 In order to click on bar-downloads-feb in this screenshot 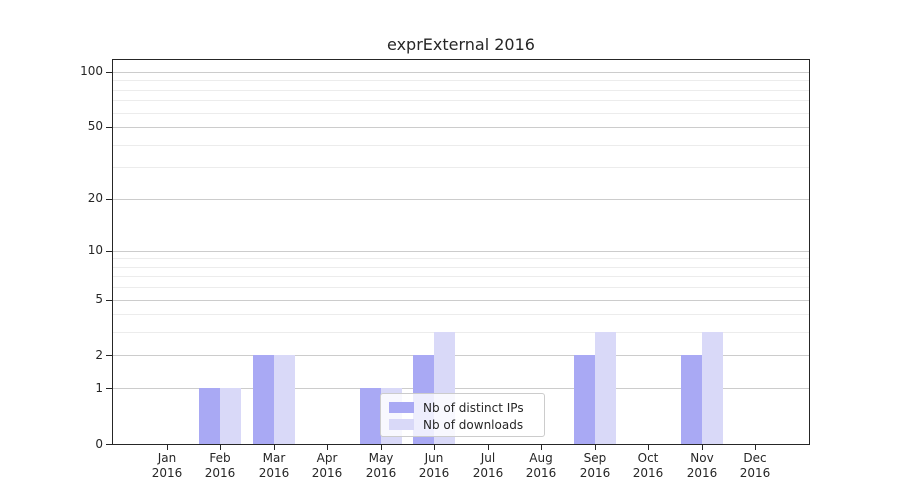, I will do `click(230, 416)`.